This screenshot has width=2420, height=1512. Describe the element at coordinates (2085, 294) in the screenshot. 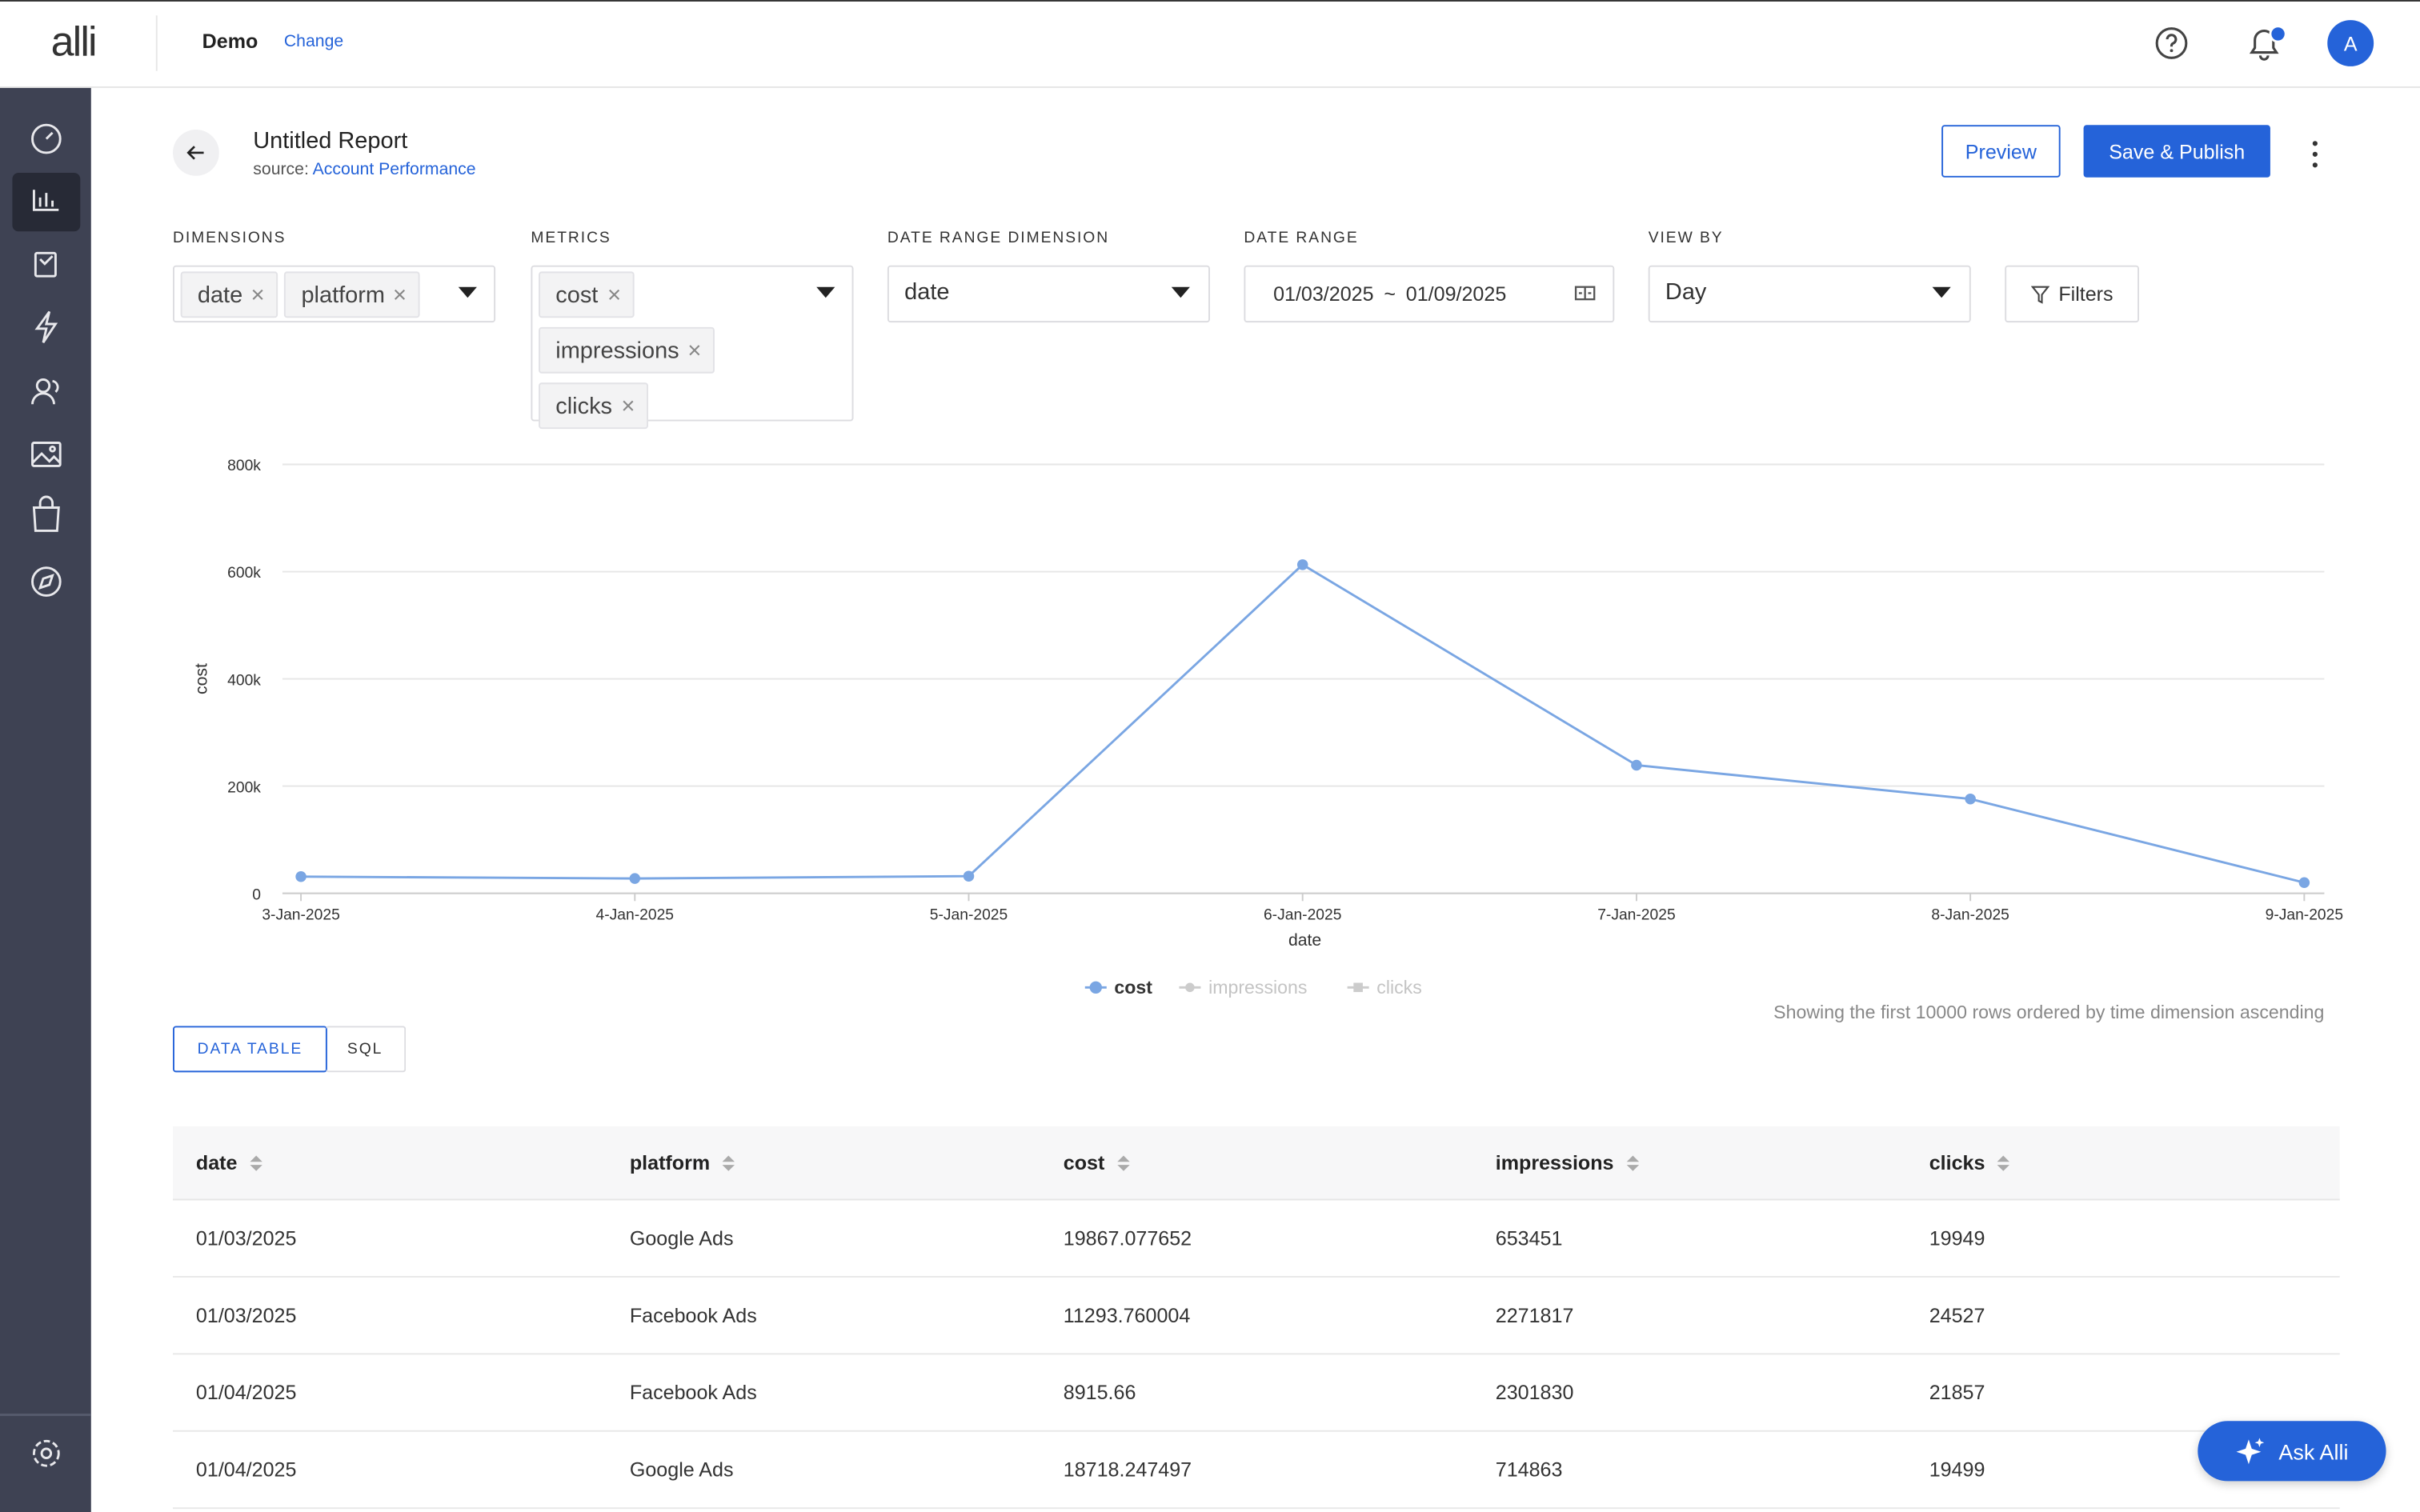

I see `filters-label: Filters` at that location.